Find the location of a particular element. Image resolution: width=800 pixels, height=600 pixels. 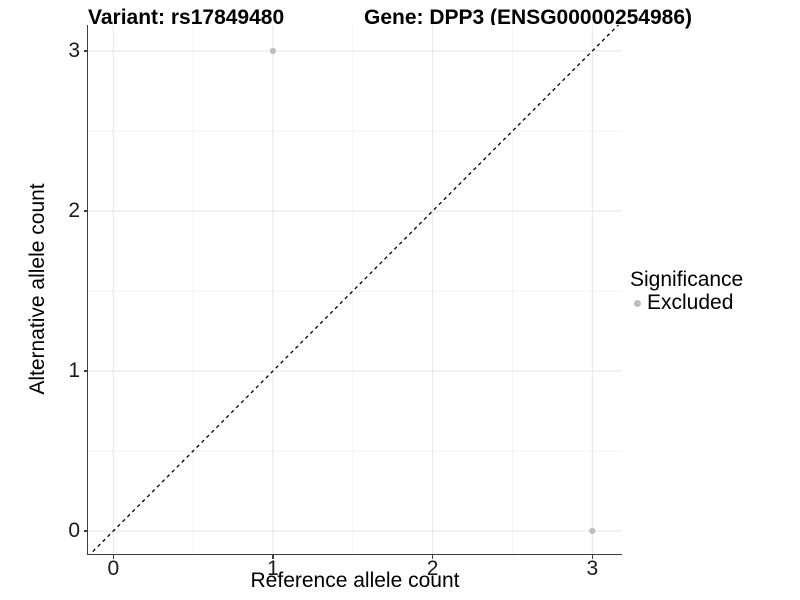

legend-item-label: Excluded is located at coordinates (690, 302).